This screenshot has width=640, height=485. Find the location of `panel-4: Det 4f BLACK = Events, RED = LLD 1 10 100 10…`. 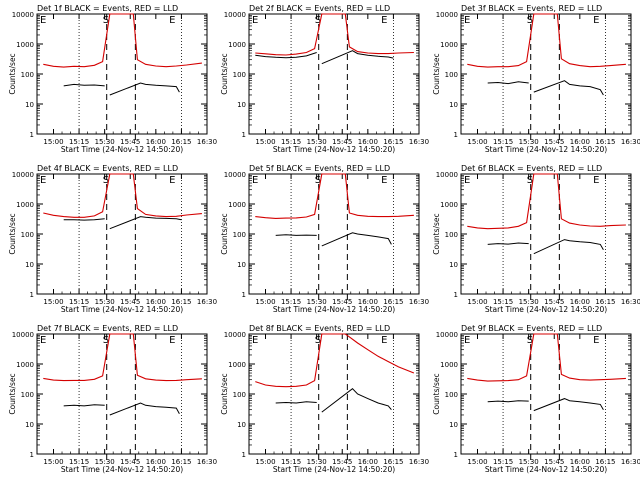

panel-4: Det 4f BLACK = Events, RED = LLD 1 10 100 10… is located at coordinates (112, 239).